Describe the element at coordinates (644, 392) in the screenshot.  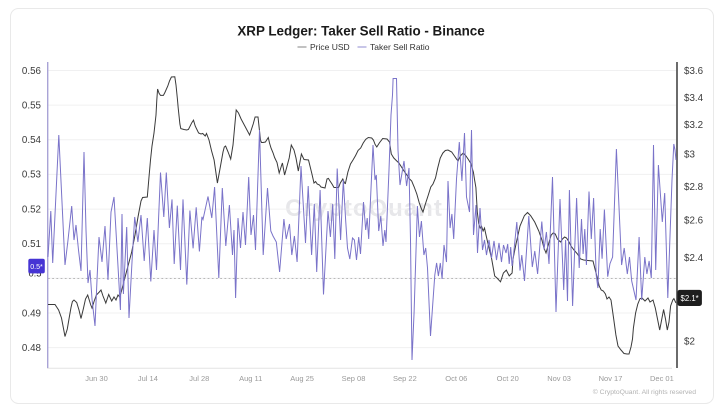
I see `svg-text:© CryptoQuant. All rights rese: © CryptoQuant. All rights reserved` at that location.